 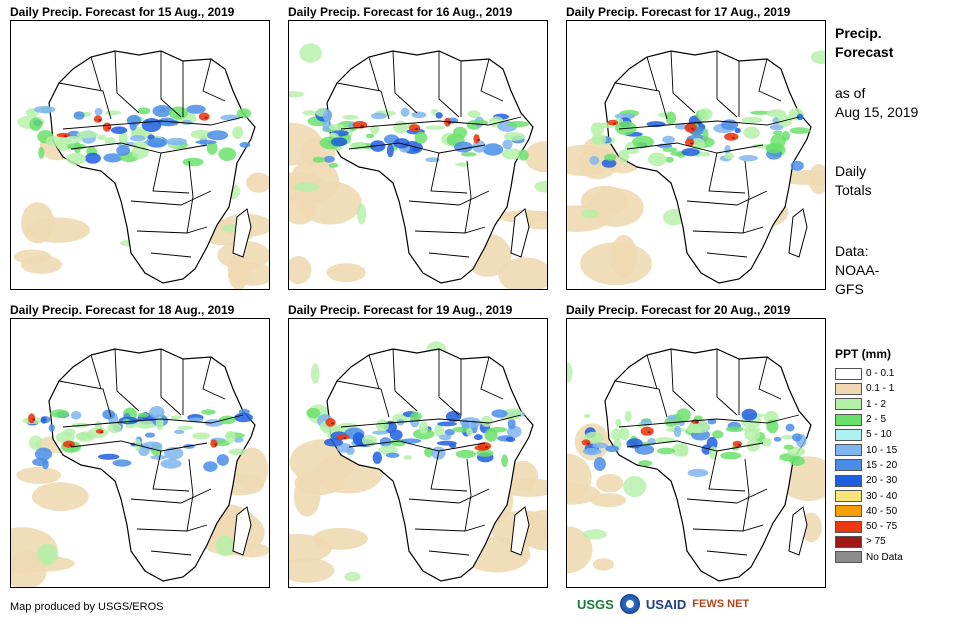 What do you see at coordinates (853, 181) in the screenshot?
I see `sidebar-daily: Daily Totals` at bounding box center [853, 181].